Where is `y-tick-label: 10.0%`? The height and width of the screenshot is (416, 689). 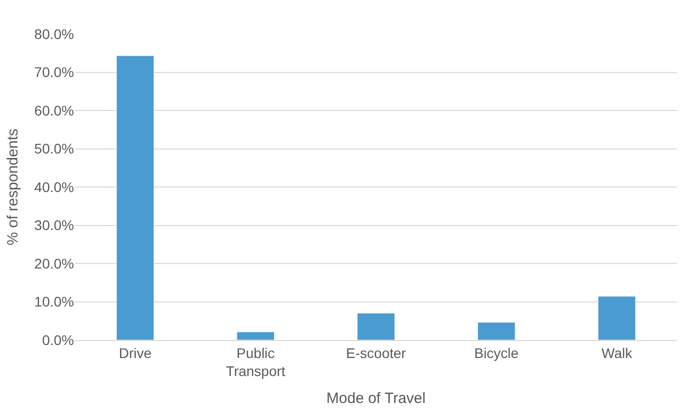
y-tick-label: 10.0% is located at coordinates (54, 302).